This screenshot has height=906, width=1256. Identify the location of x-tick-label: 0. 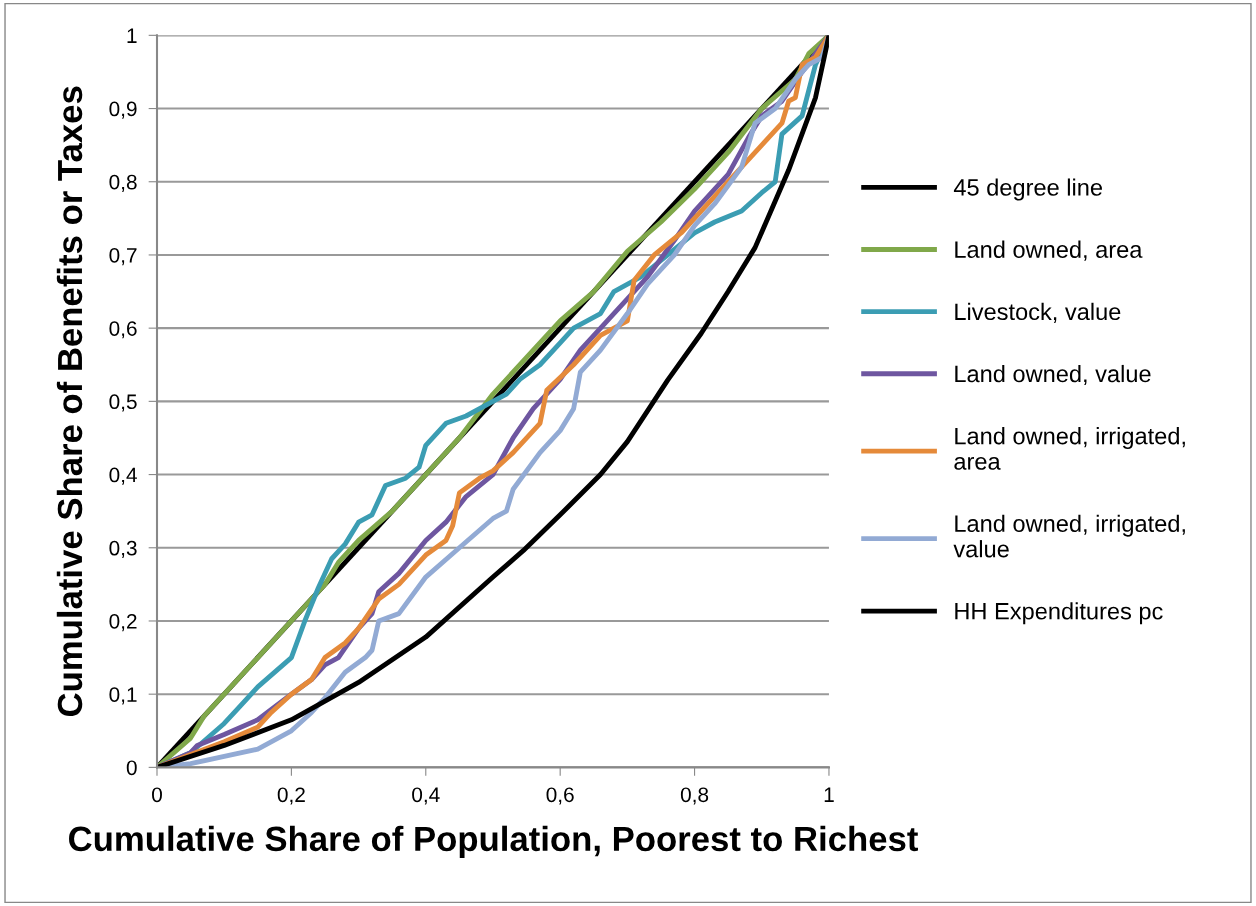
(157, 795).